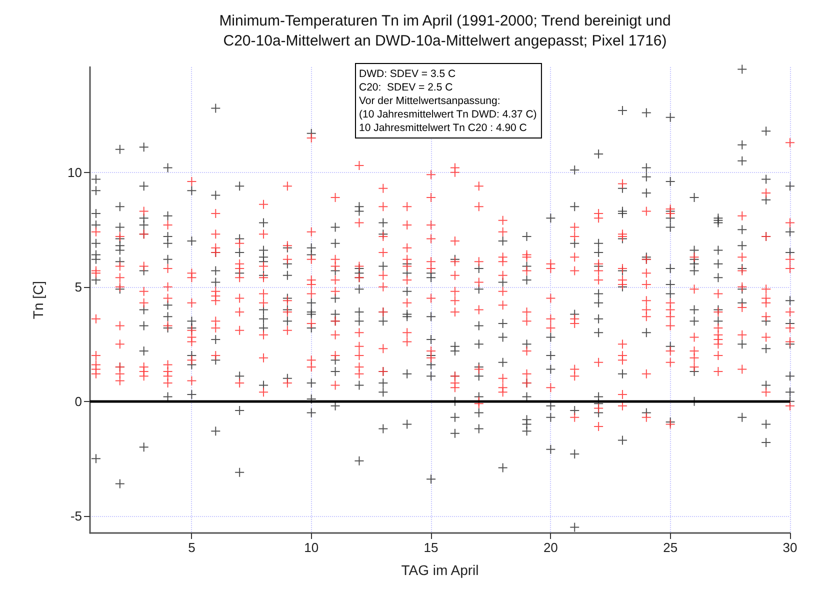 The height and width of the screenshot is (590, 829). I want to click on x-tick-label: 5, so click(192, 547).